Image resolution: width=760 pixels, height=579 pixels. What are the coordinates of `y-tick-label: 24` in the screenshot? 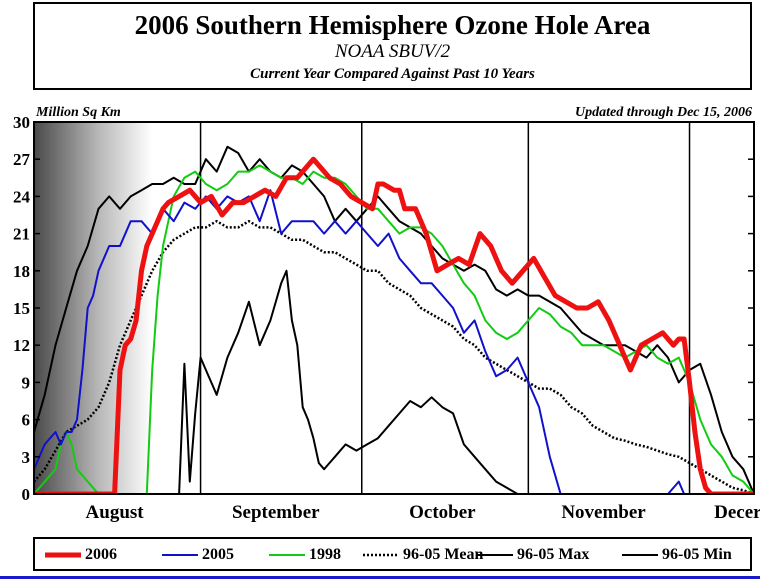 It's located at (22, 196).